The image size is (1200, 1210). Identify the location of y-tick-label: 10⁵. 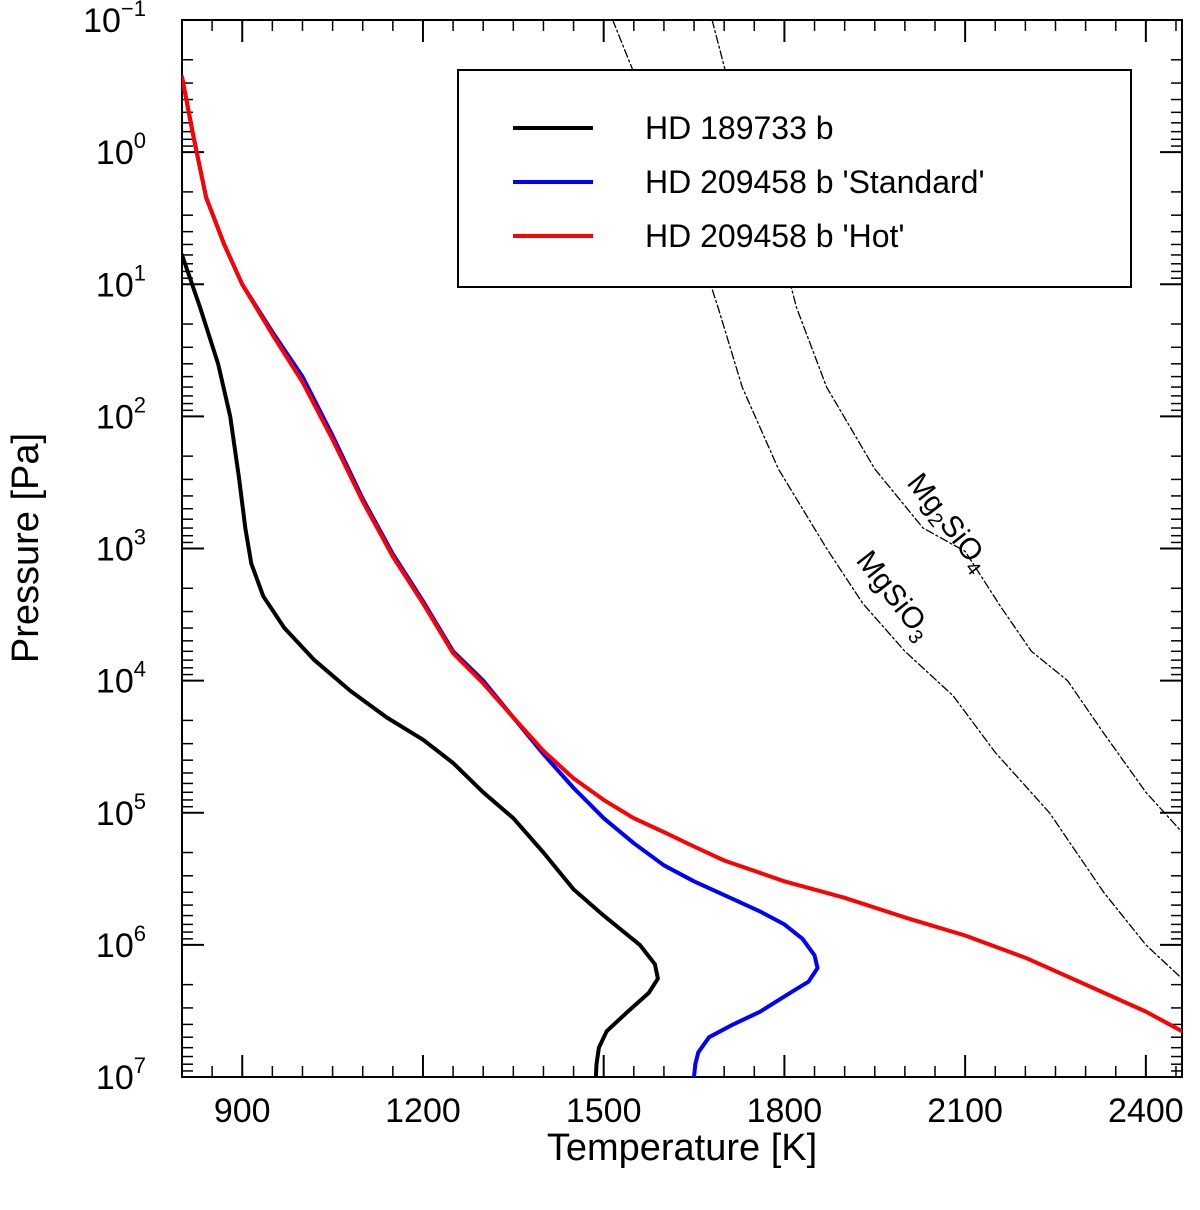
(121, 811).